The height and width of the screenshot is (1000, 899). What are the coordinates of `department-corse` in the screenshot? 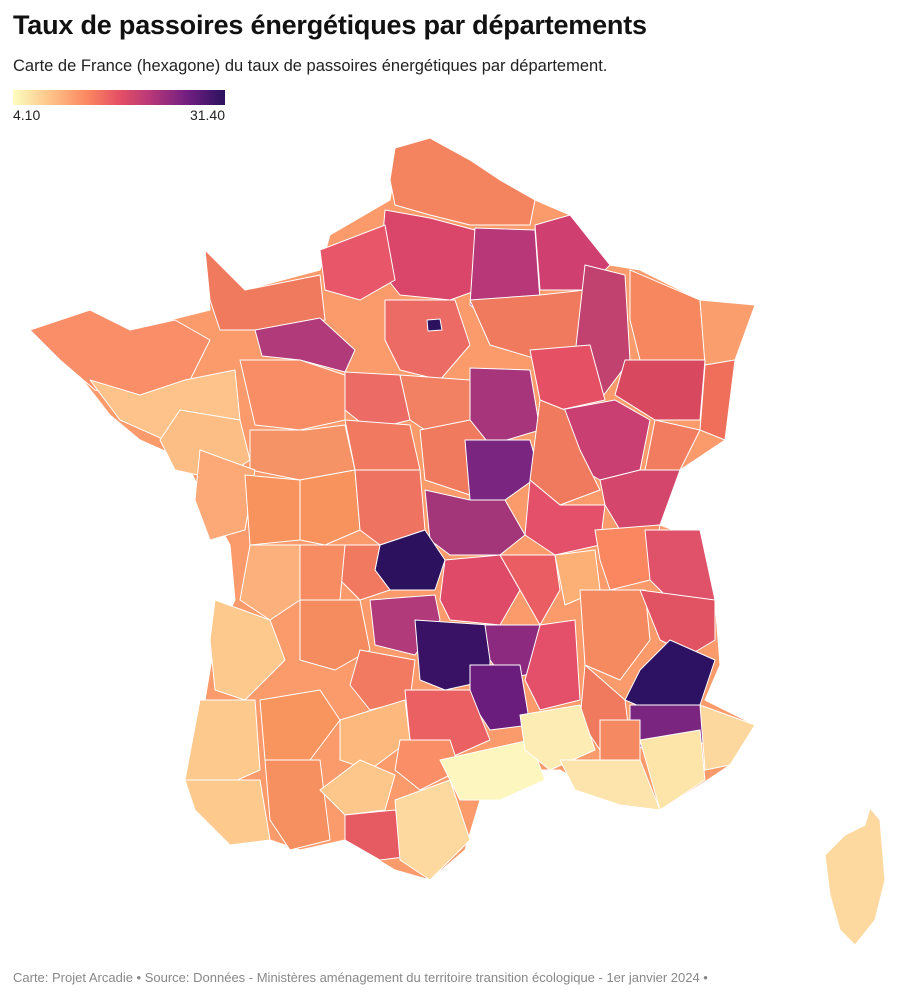 It's located at (855, 876).